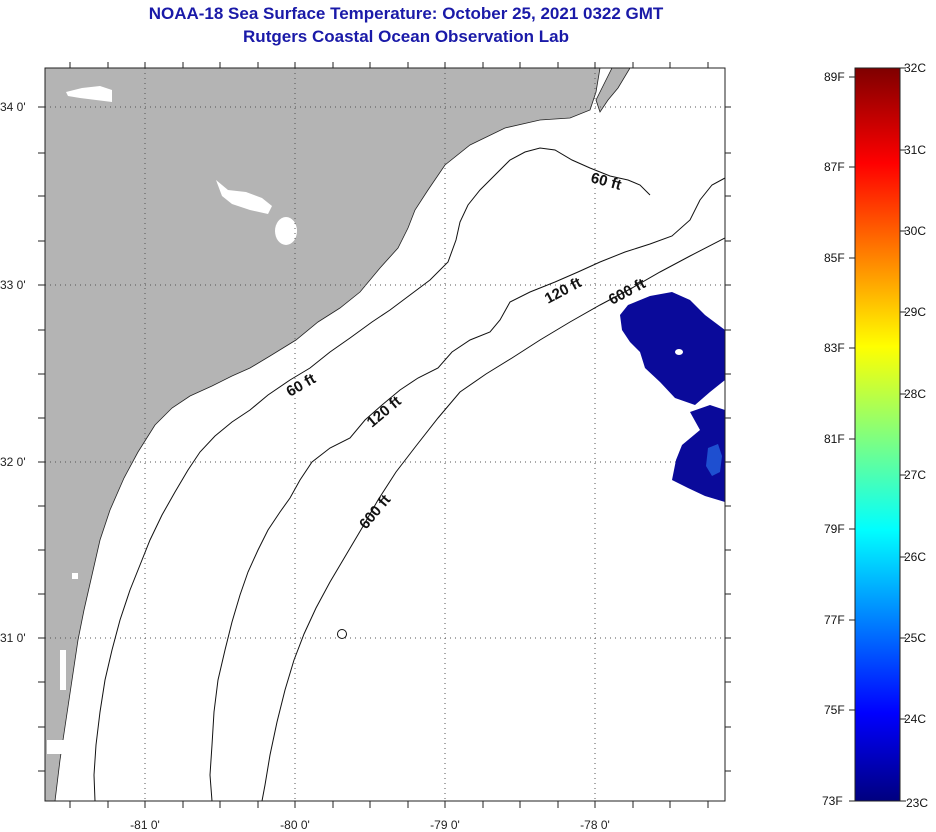 The width and height of the screenshot is (936, 832). I want to click on colorbar-c-26: 26C, so click(915, 557).